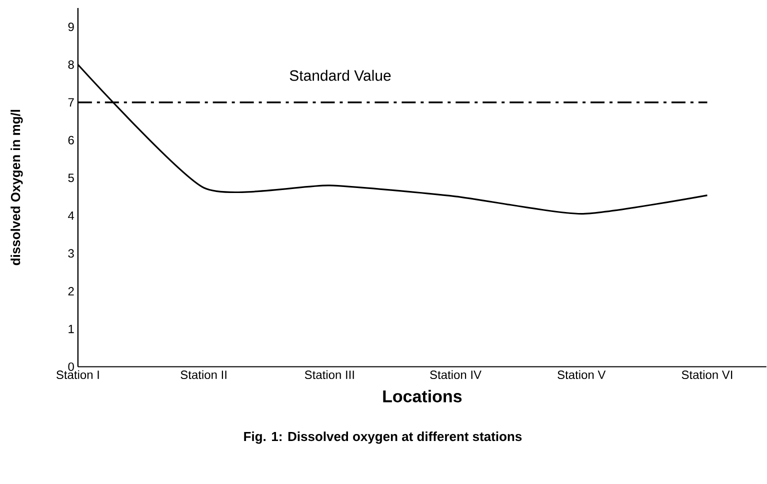 This screenshot has width=767, height=484. What do you see at coordinates (383, 438) in the screenshot?
I see `caption: Fig. 1: Dissolved oxygen at different stations` at bounding box center [383, 438].